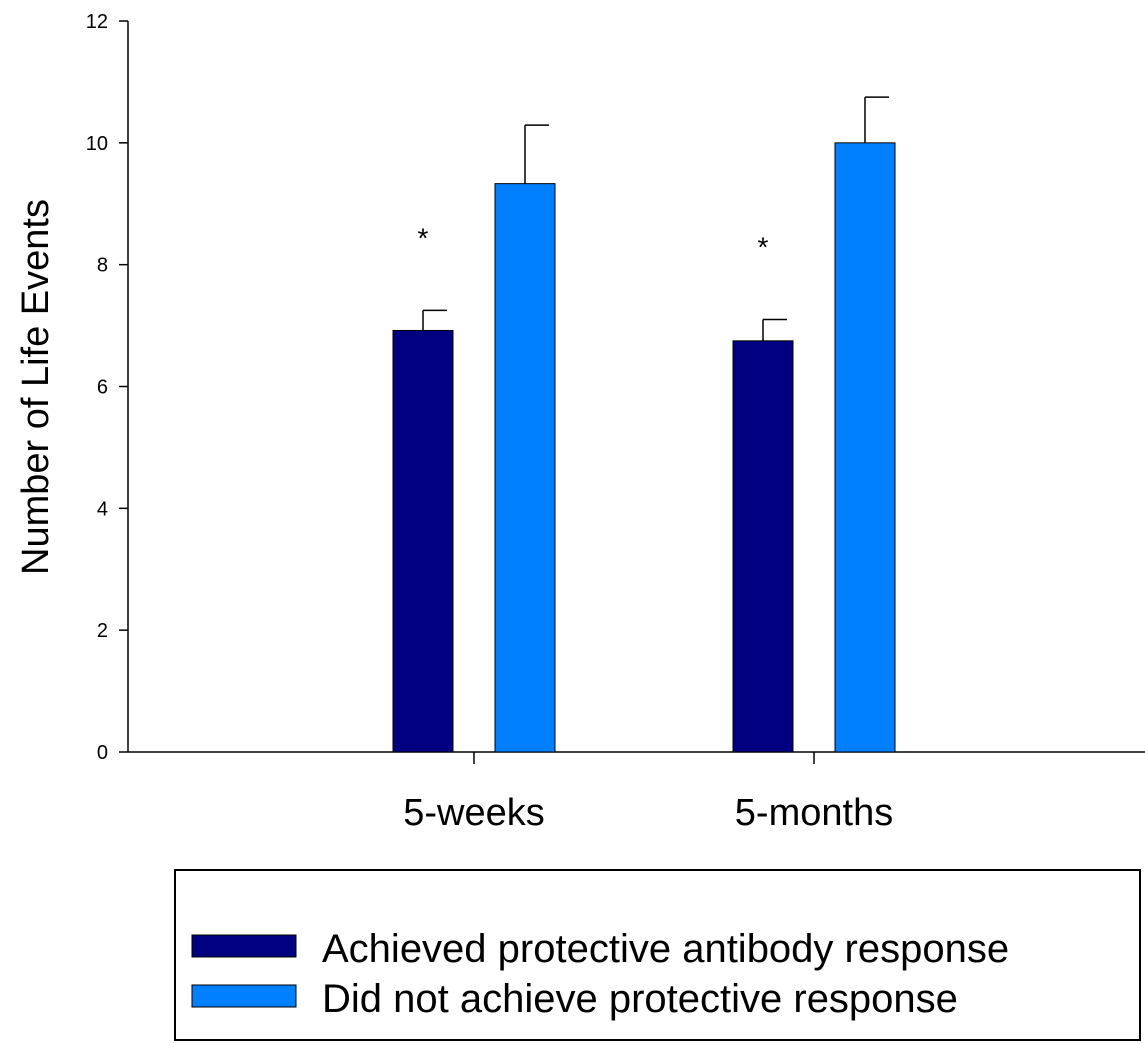  What do you see at coordinates (814, 813) in the screenshot?
I see `x-tick-label: 5-months` at bounding box center [814, 813].